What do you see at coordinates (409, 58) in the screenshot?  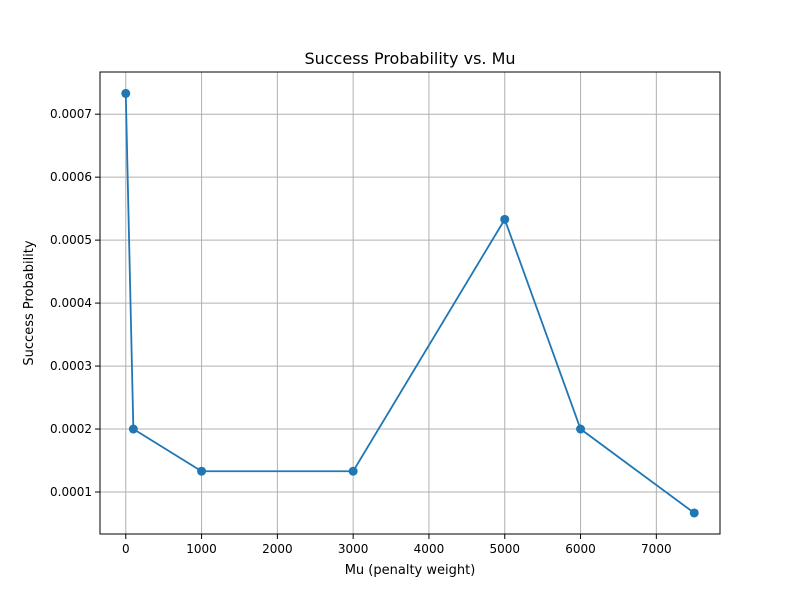 I see `chart-title: Success Probability vs. Mu` at bounding box center [409, 58].